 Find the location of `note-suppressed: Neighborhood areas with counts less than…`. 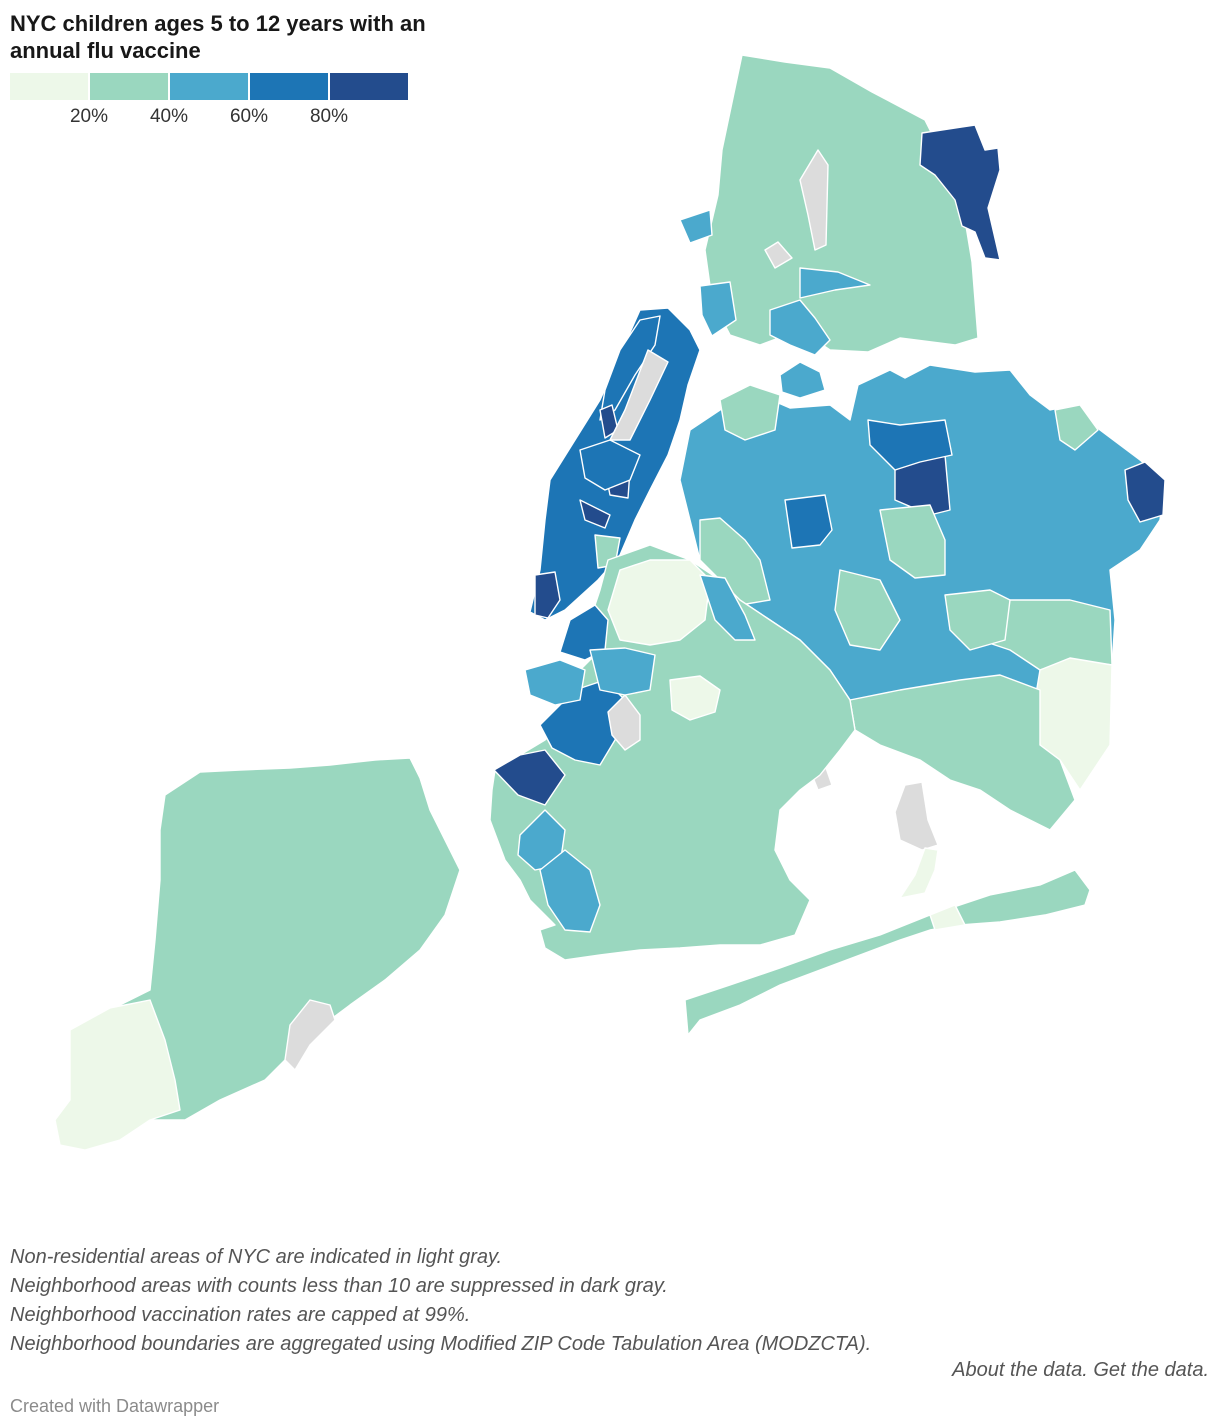

note-suppressed: Neighborhood areas with counts less than… is located at coordinates (339, 1286).